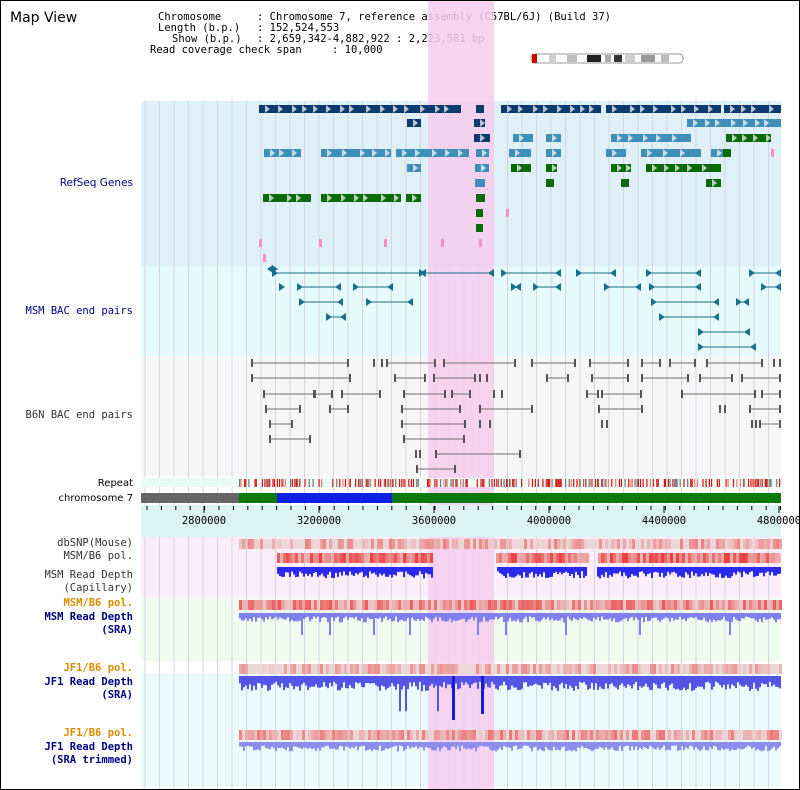 This screenshot has width=800, height=790. Describe the element at coordinates (516, 416) in the screenshot. I see `b6n-bac-track` at that location.